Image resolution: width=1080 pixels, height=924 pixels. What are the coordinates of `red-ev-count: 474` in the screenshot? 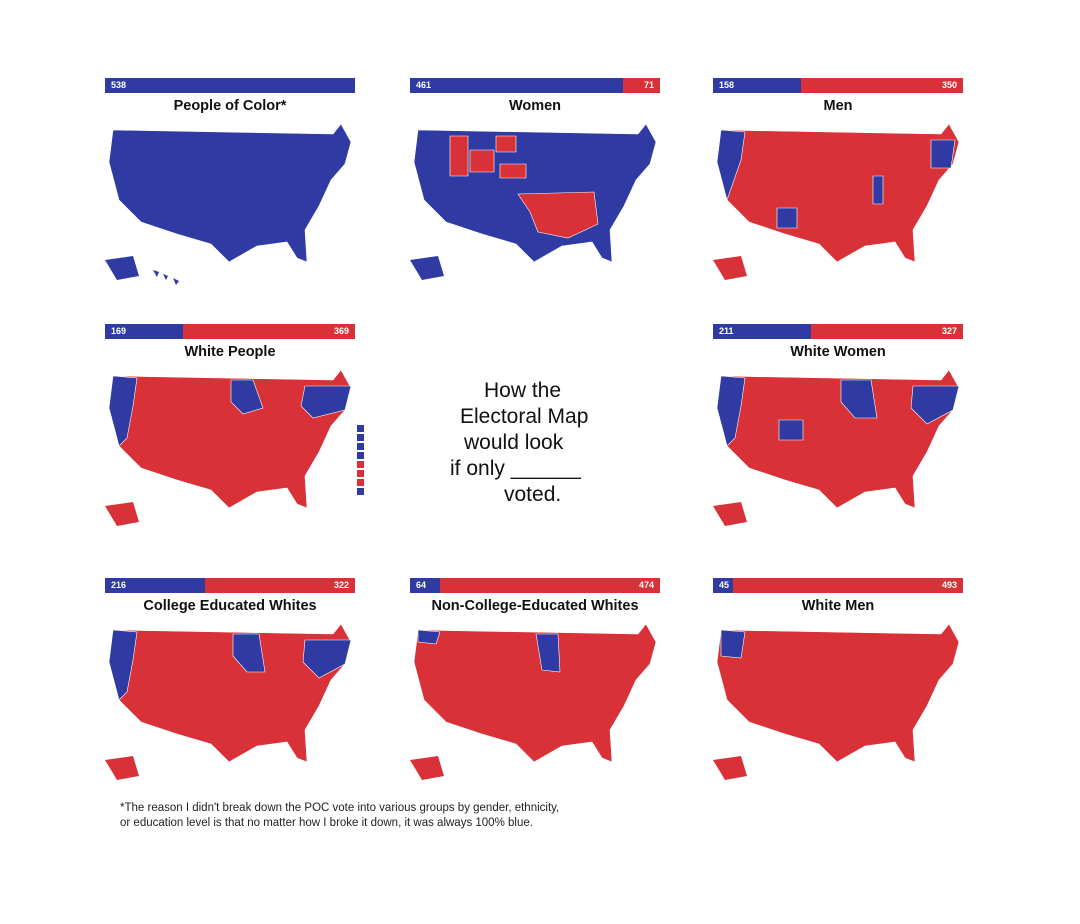 It's located at (646, 585).